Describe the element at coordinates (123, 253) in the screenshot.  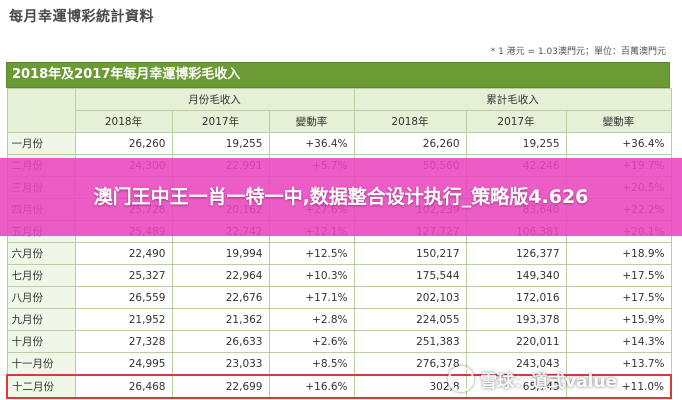
I see `value-cell: 22,490` at that location.